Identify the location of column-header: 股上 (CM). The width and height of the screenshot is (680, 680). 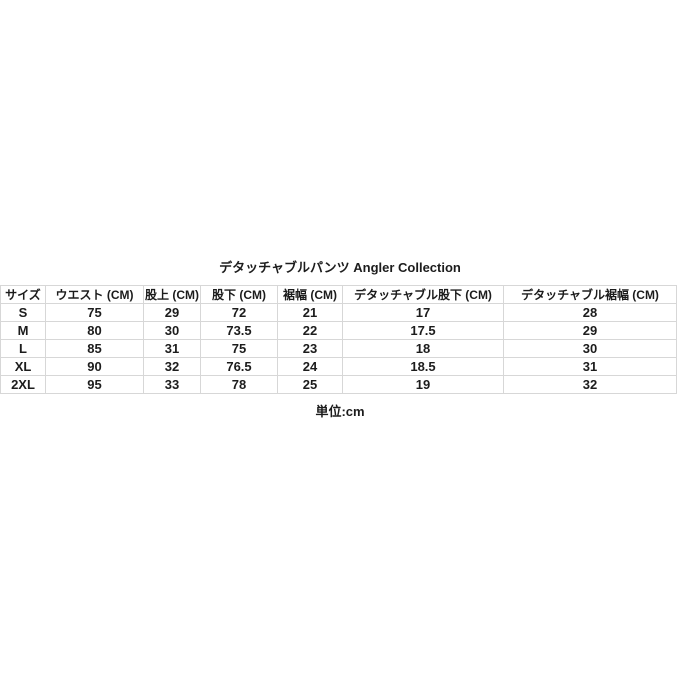
(172, 294).